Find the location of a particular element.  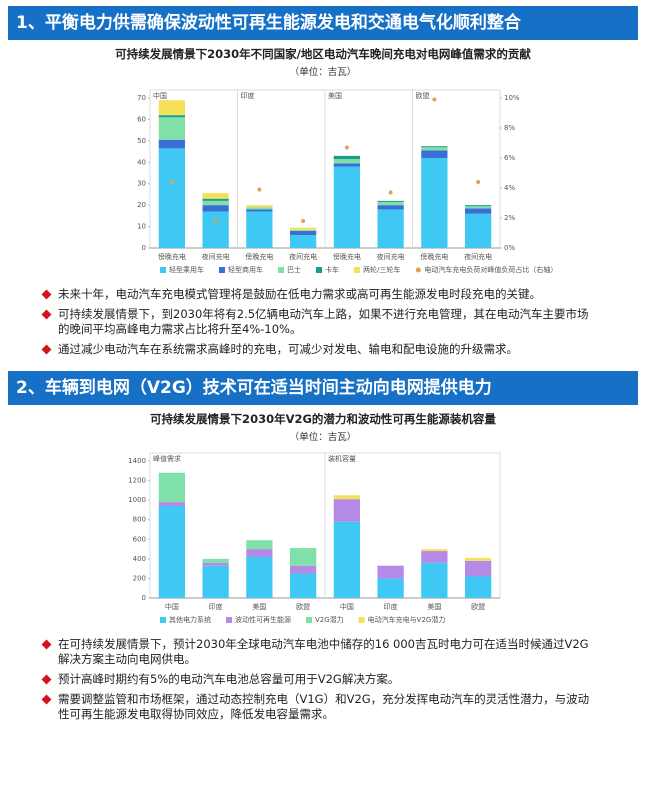

group-label: 中国 is located at coordinates (160, 95).